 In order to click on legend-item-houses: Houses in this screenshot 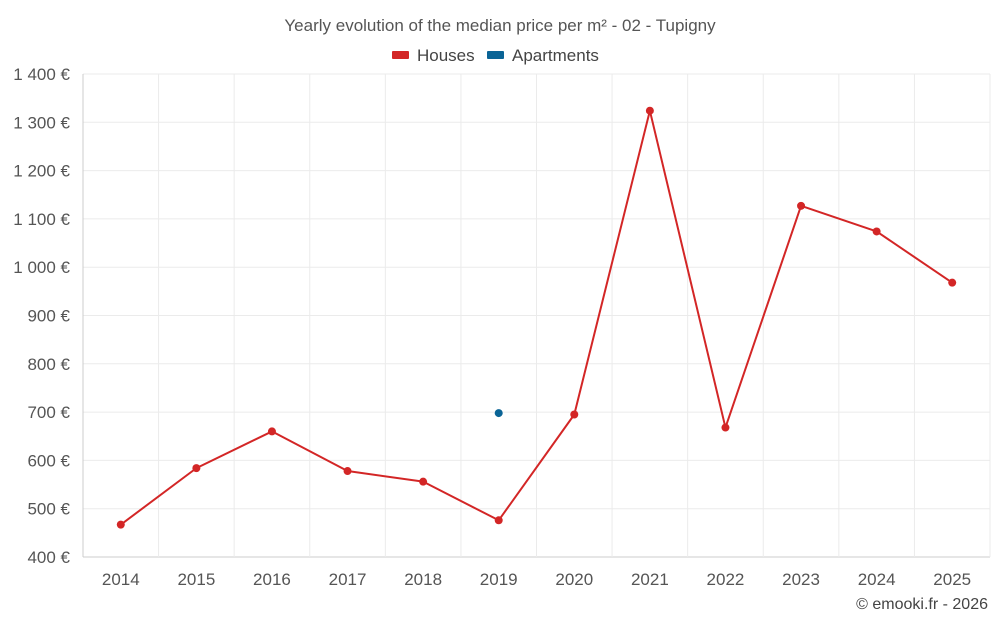, I will do `click(433, 55)`.